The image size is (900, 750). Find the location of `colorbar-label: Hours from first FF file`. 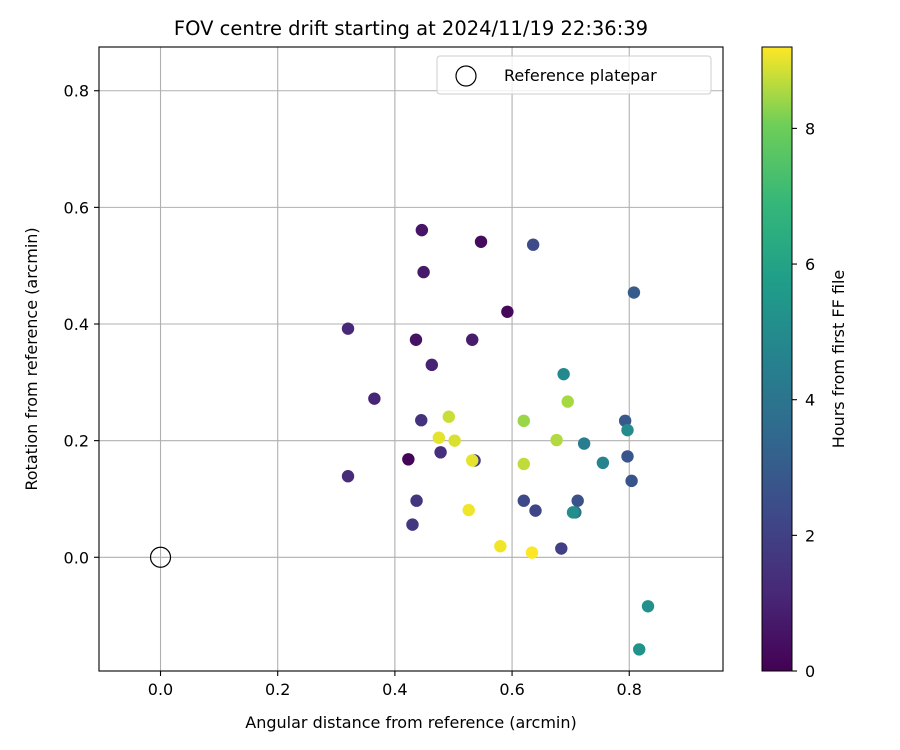

colorbar-label: Hours from first FF file is located at coordinates (838, 359).